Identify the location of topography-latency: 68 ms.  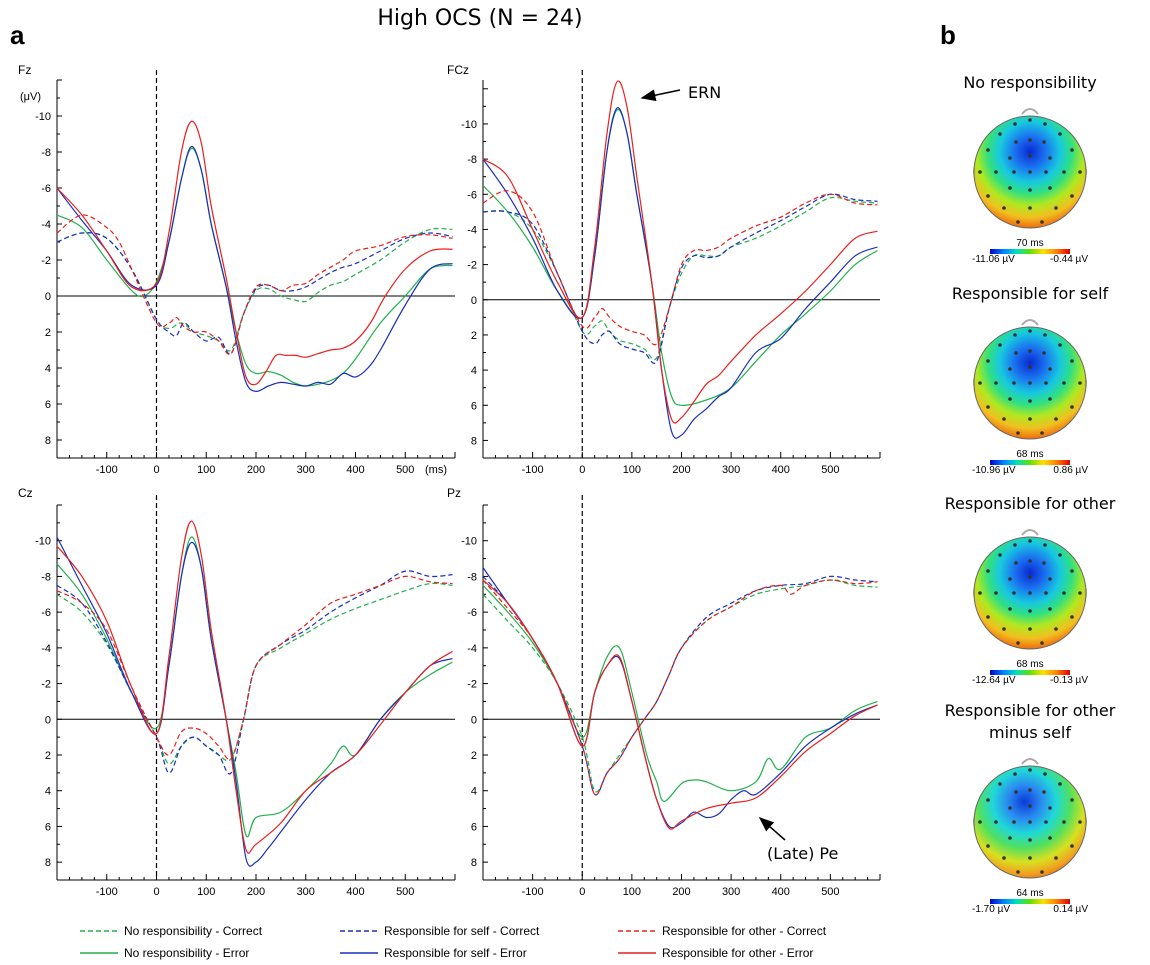
(1030, 664).